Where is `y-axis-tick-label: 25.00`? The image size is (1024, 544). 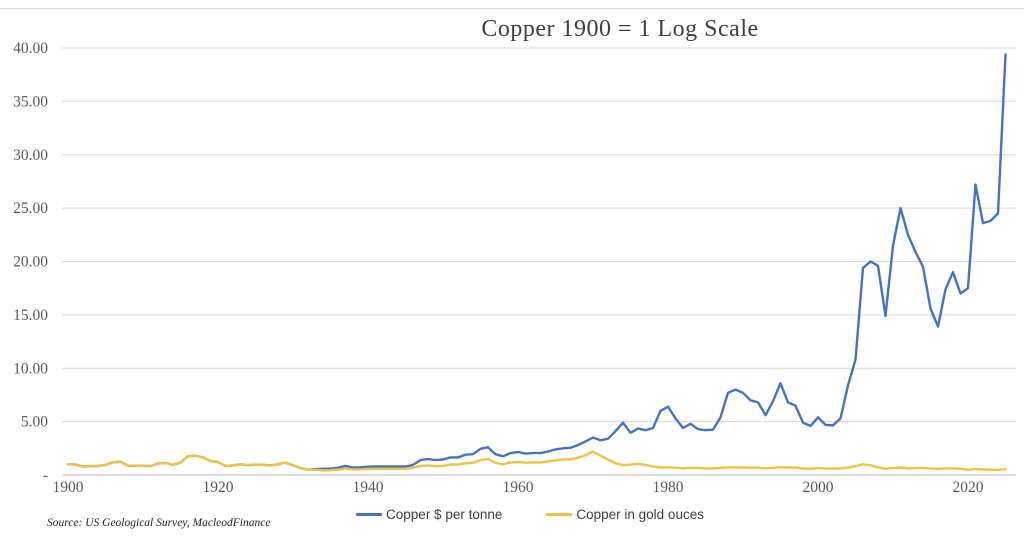 y-axis-tick-label: 25.00 is located at coordinates (30, 208).